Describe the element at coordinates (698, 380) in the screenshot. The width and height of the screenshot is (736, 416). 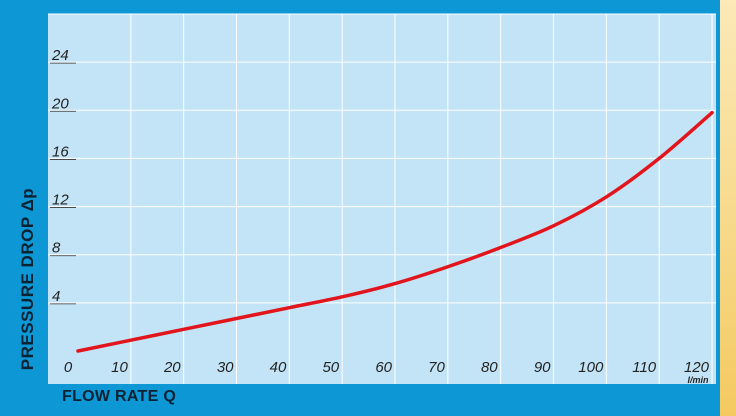
I see `x-unit-label: l/min` at that location.